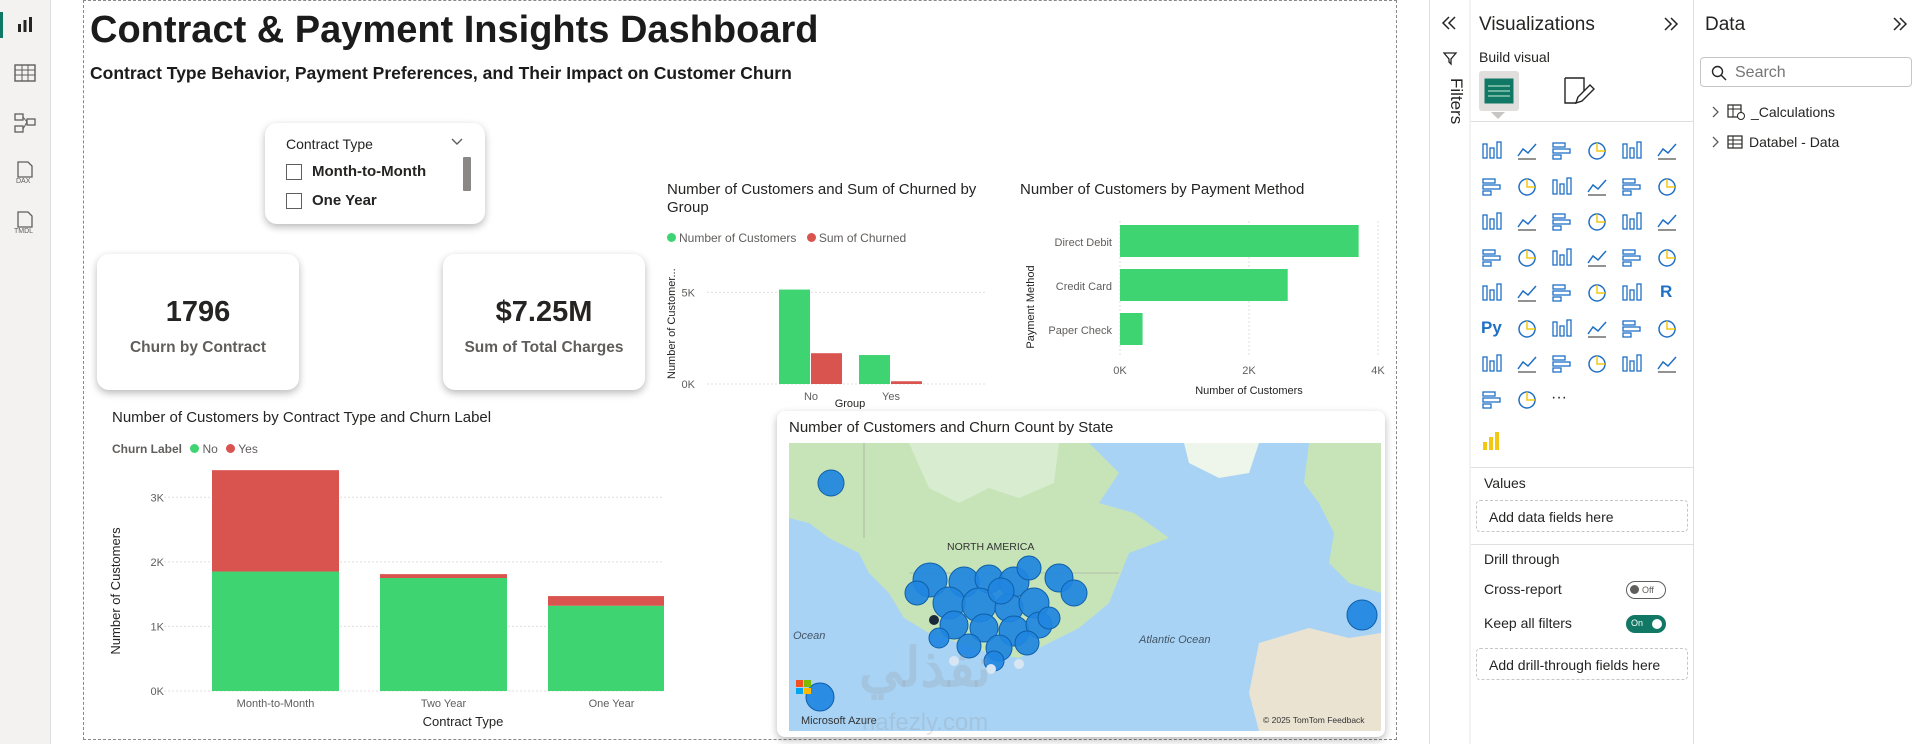  Describe the element at coordinates (25, 123) in the screenshot. I see `model-view-icon` at that location.